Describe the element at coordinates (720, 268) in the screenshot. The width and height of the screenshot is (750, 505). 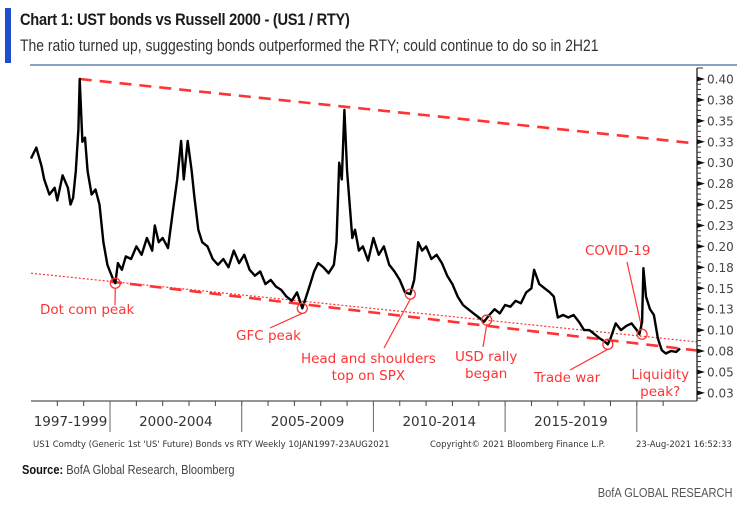
I see `y-tick-label: 0.18` at that location.